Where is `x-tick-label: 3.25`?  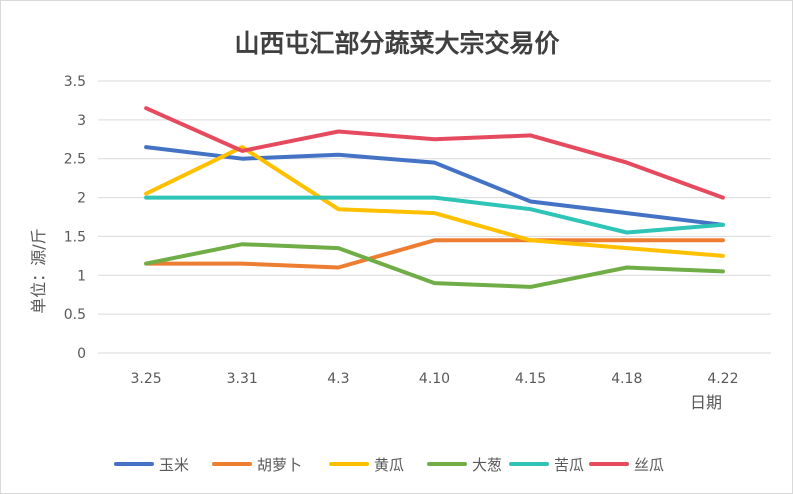
x-tick-label: 3.25 is located at coordinates (145, 379).